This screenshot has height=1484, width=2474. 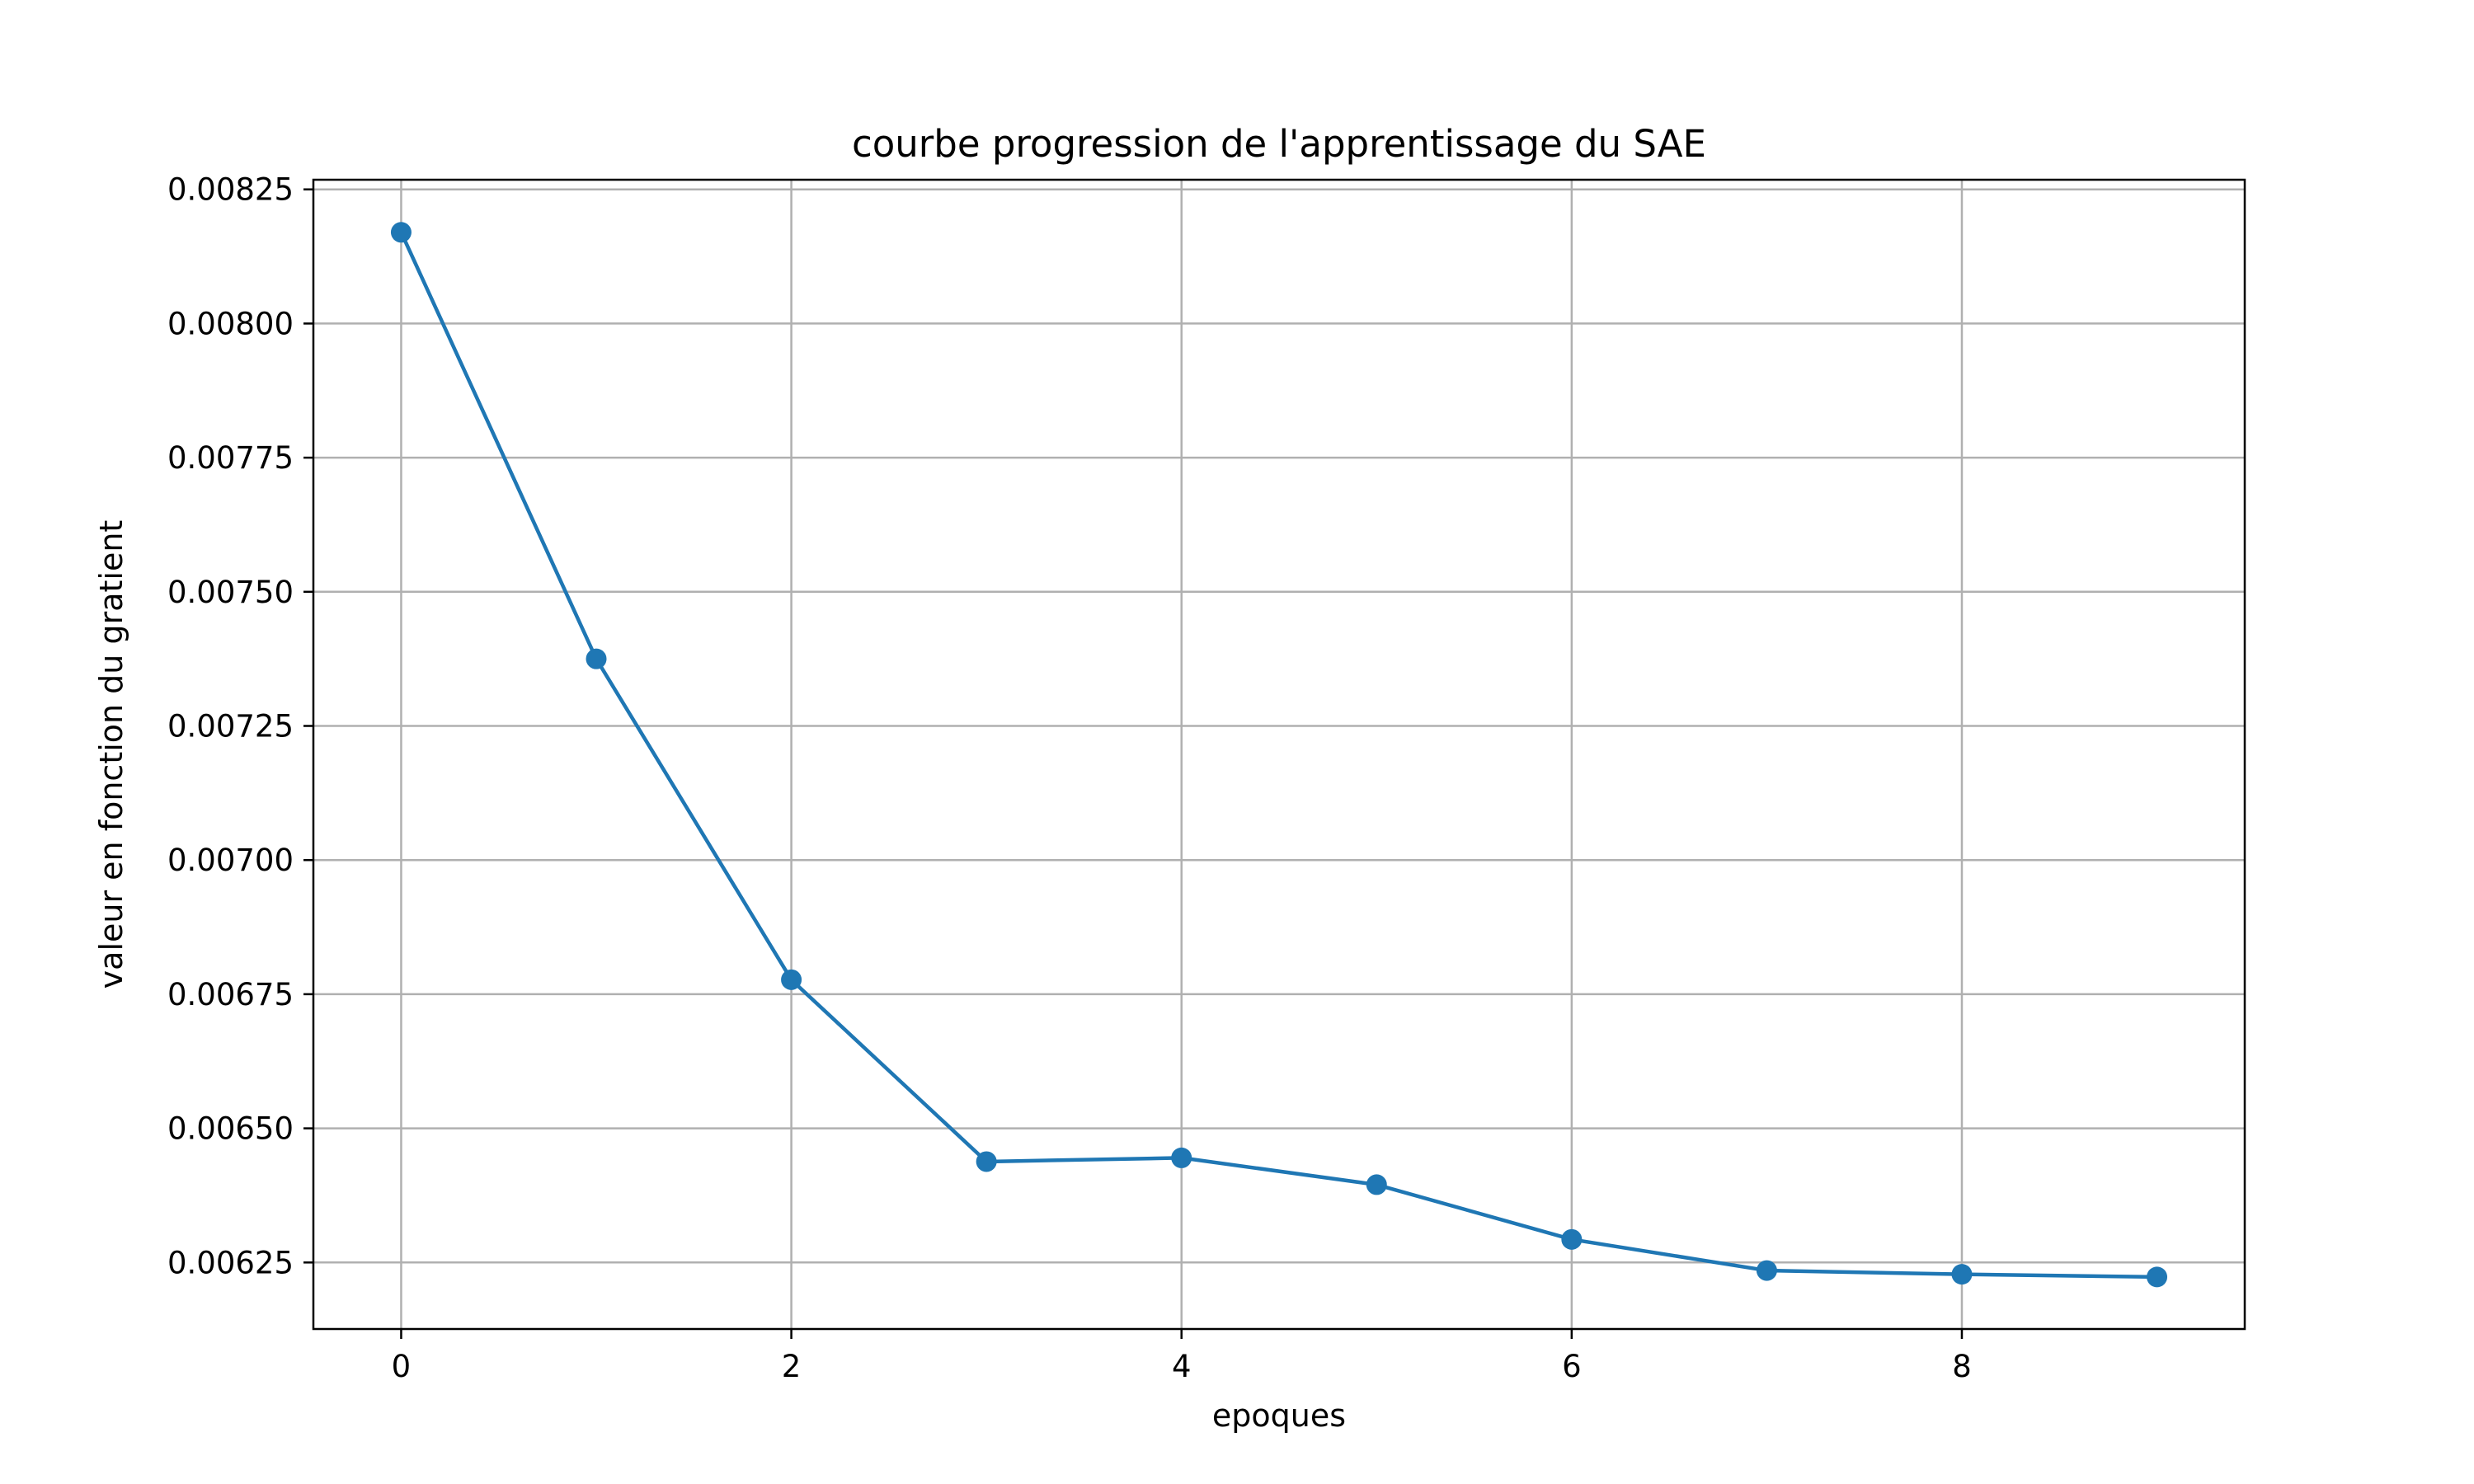 What do you see at coordinates (230, 190) in the screenshot?
I see `y-tick-label: 0.00825` at bounding box center [230, 190].